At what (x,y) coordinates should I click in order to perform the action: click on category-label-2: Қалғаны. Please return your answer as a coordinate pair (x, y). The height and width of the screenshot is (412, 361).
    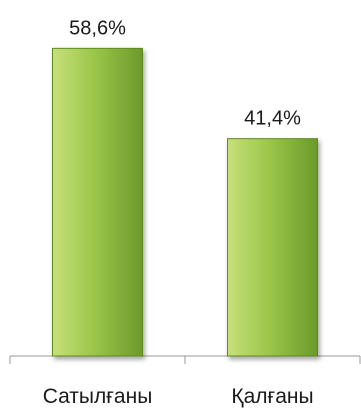
    Looking at the image, I should click on (272, 396).